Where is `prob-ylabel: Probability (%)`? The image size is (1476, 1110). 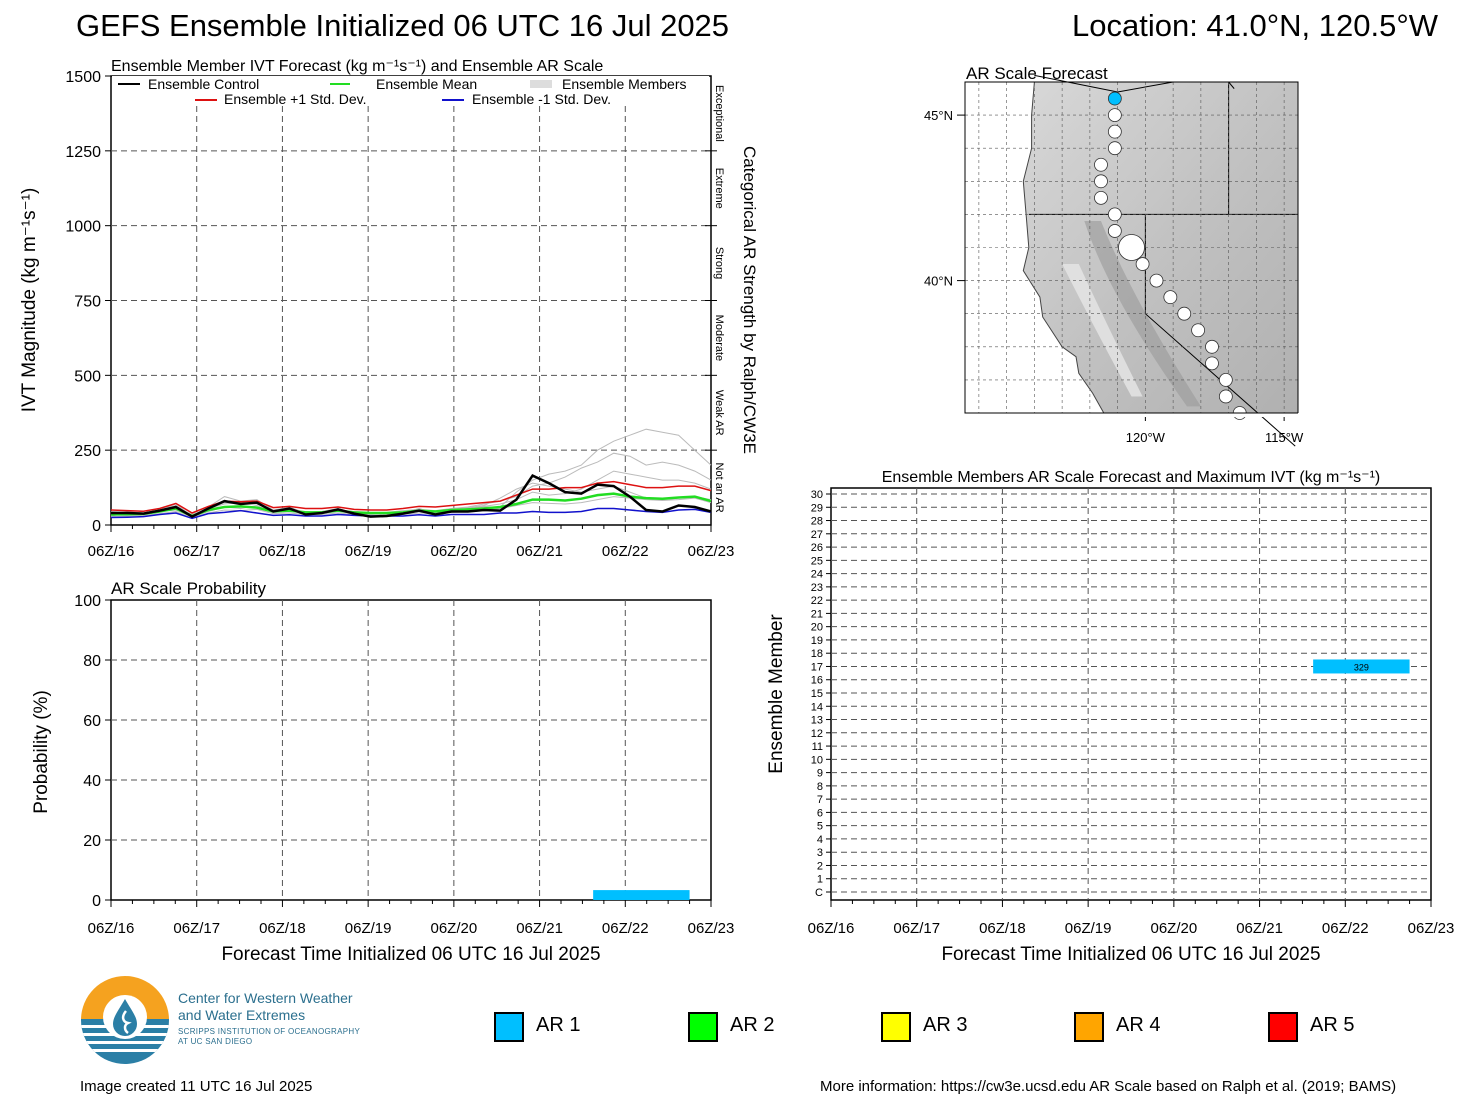
prob-ylabel: Probability (%) is located at coordinates (41, 752).